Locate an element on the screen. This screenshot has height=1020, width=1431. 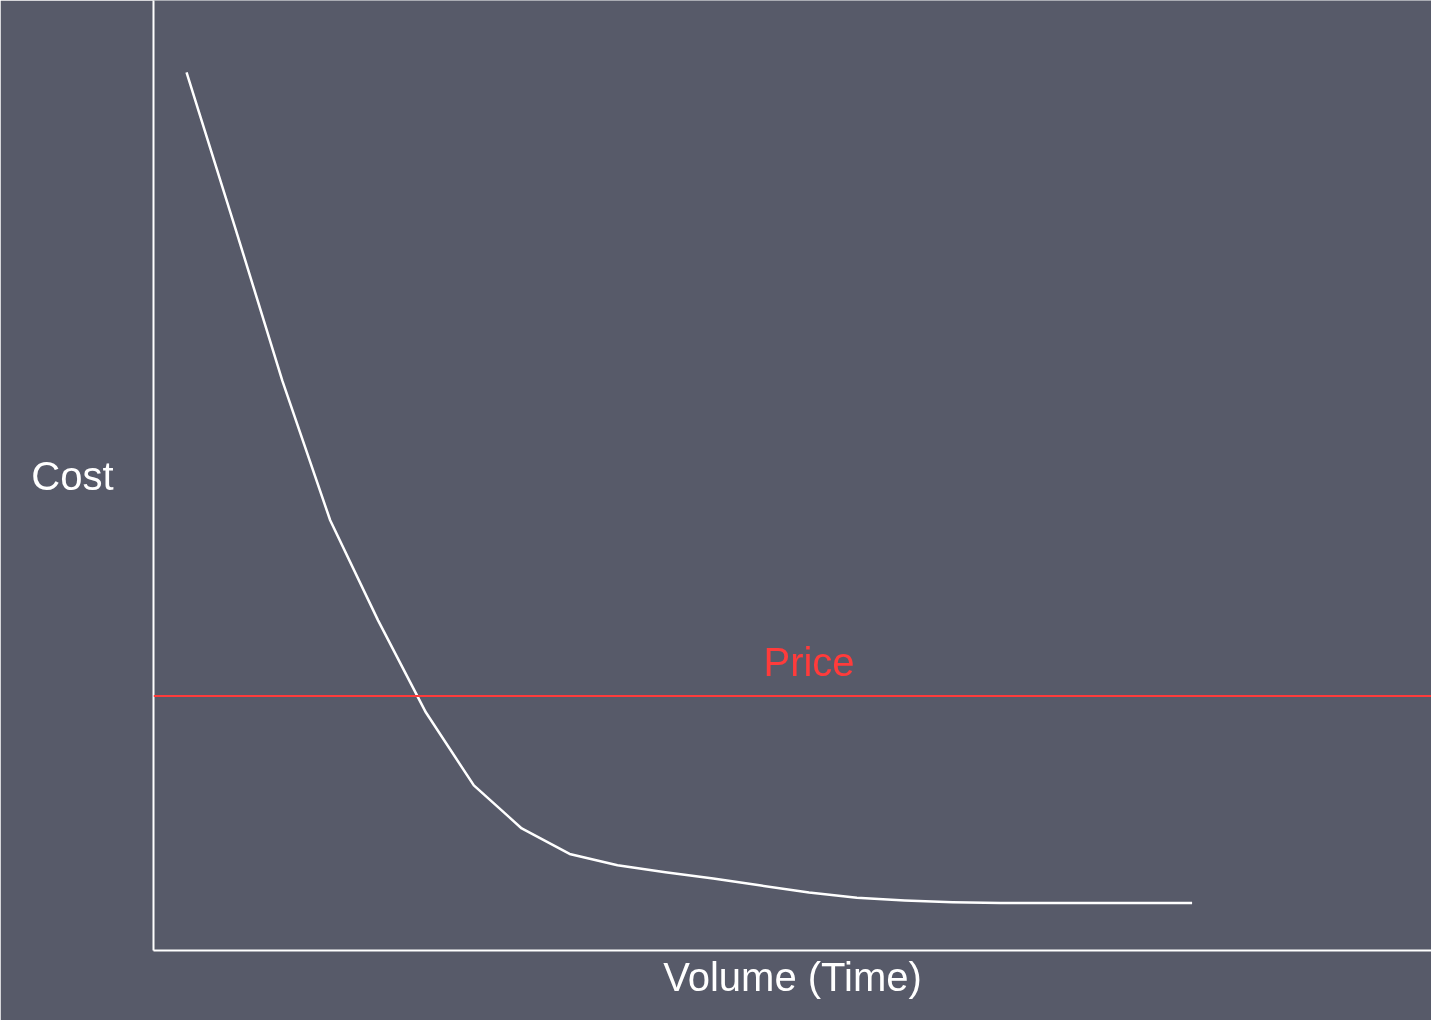
x-axis-title: Volume (Time) is located at coordinates (792, 976).